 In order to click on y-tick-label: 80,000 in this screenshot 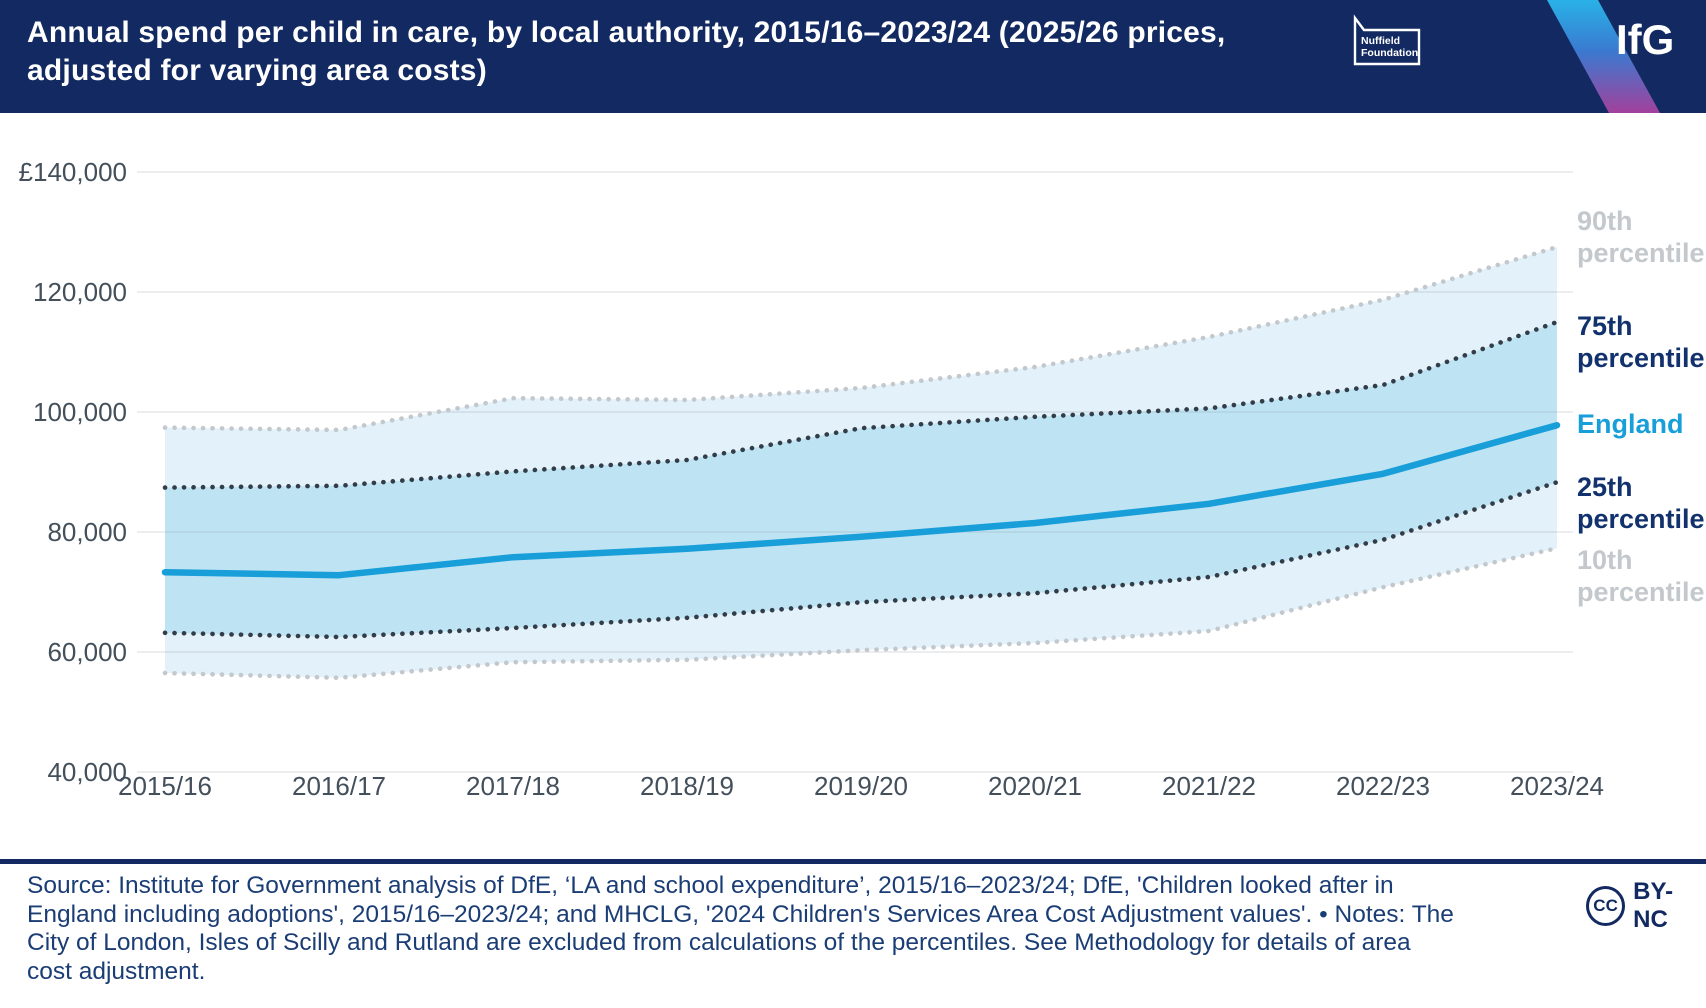, I will do `click(87, 532)`.